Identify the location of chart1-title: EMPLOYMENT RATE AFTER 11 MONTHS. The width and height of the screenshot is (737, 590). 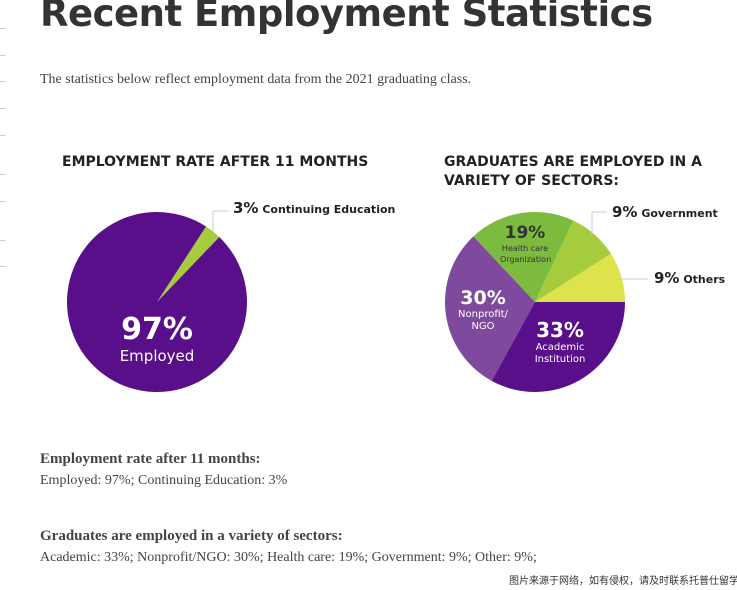
(215, 162).